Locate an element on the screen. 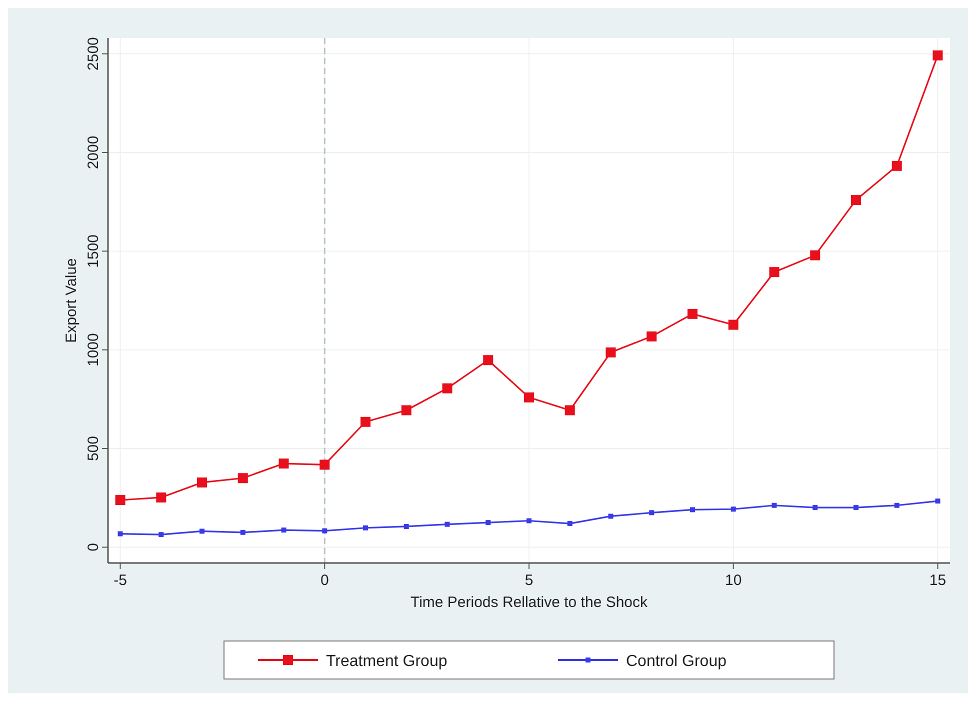 The image size is (976, 701). y-tick-label: 1500 is located at coordinates (93, 251).